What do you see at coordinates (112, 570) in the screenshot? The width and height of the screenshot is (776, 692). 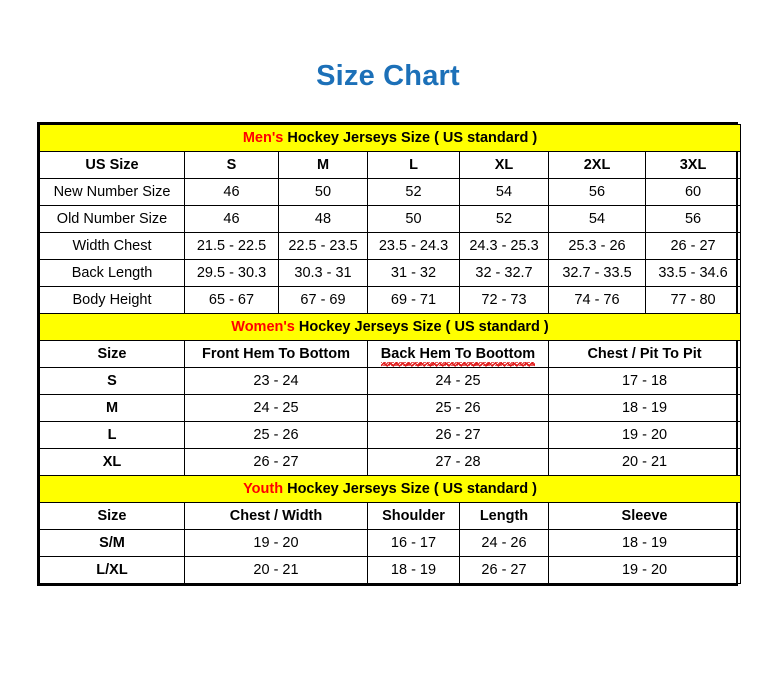 I see `youth-row-label-lxl: L/XL` at bounding box center [112, 570].